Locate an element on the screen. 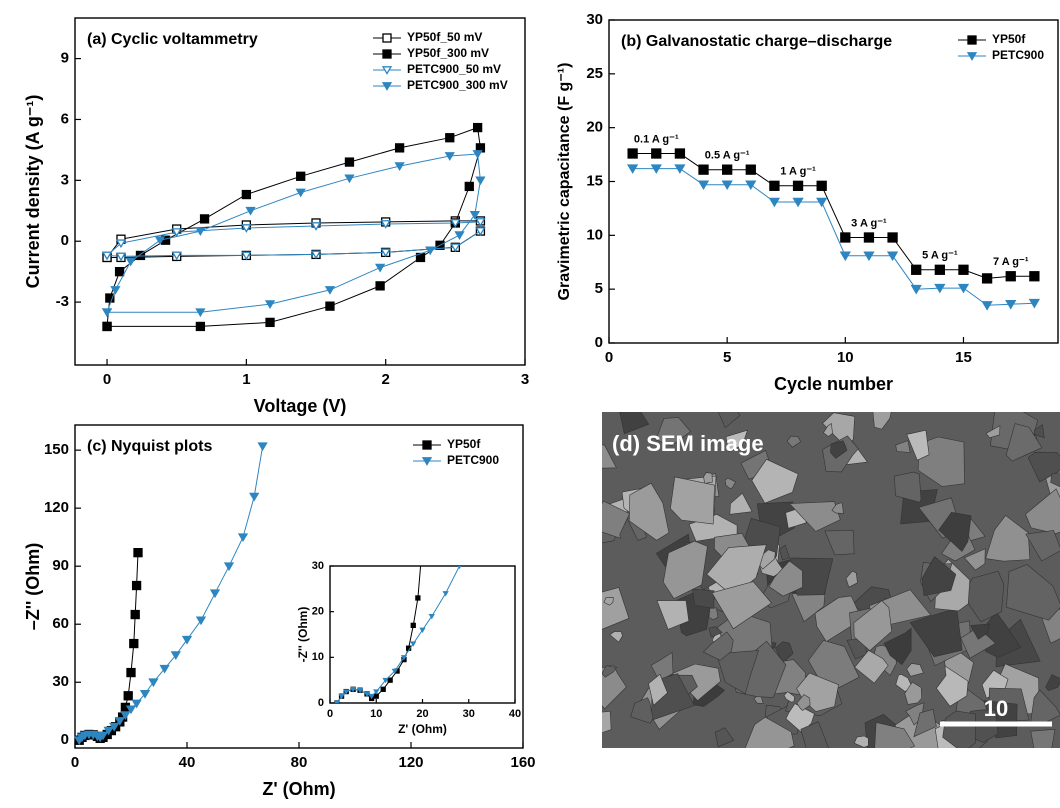  y-tick-label: 6 is located at coordinates (65, 118).